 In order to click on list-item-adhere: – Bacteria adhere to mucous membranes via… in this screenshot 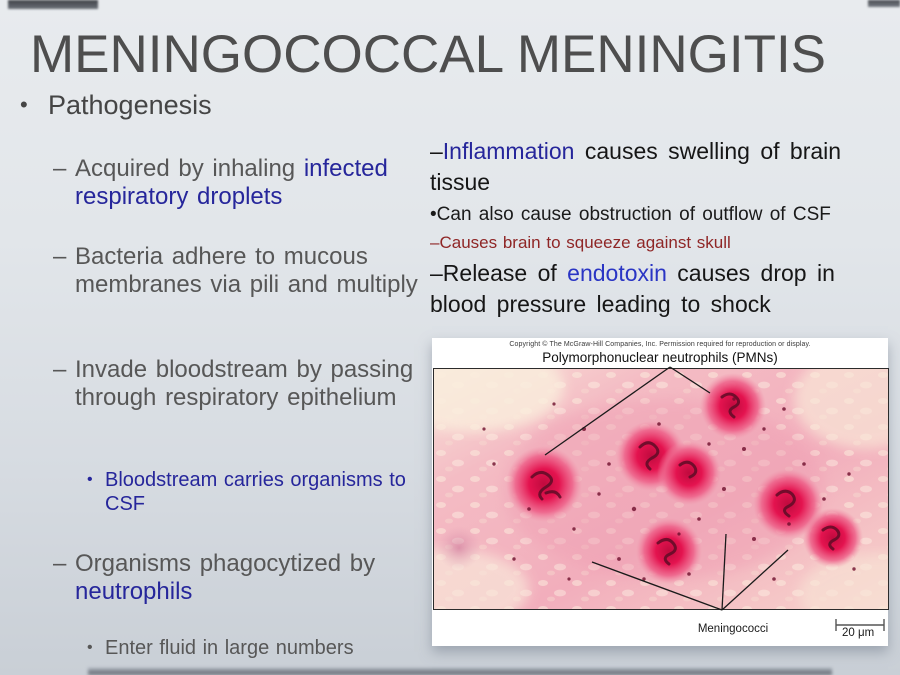, I will do `click(239, 271)`.